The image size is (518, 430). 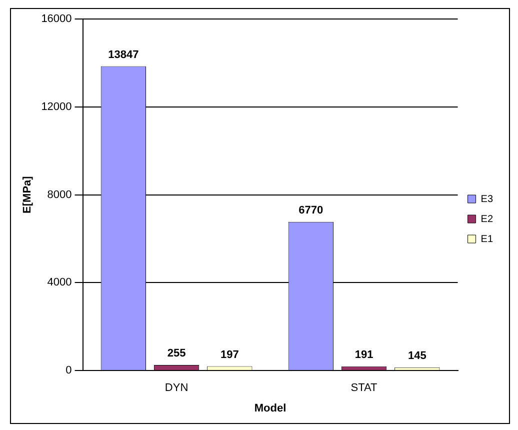 What do you see at coordinates (364, 388) in the screenshot?
I see `x-tick-label: STAT` at bounding box center [364, 388].